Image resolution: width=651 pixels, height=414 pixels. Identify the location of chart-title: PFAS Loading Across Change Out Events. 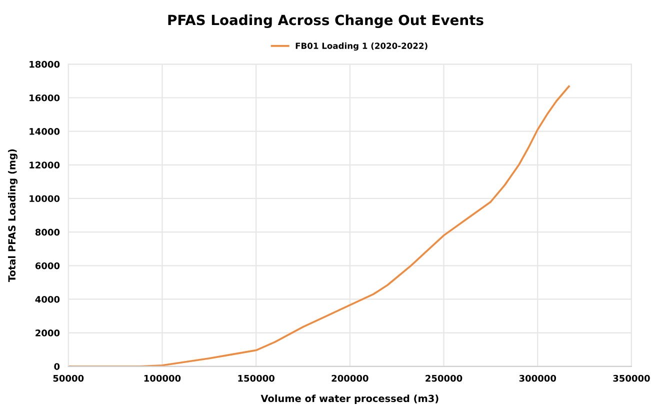
(326, 21).